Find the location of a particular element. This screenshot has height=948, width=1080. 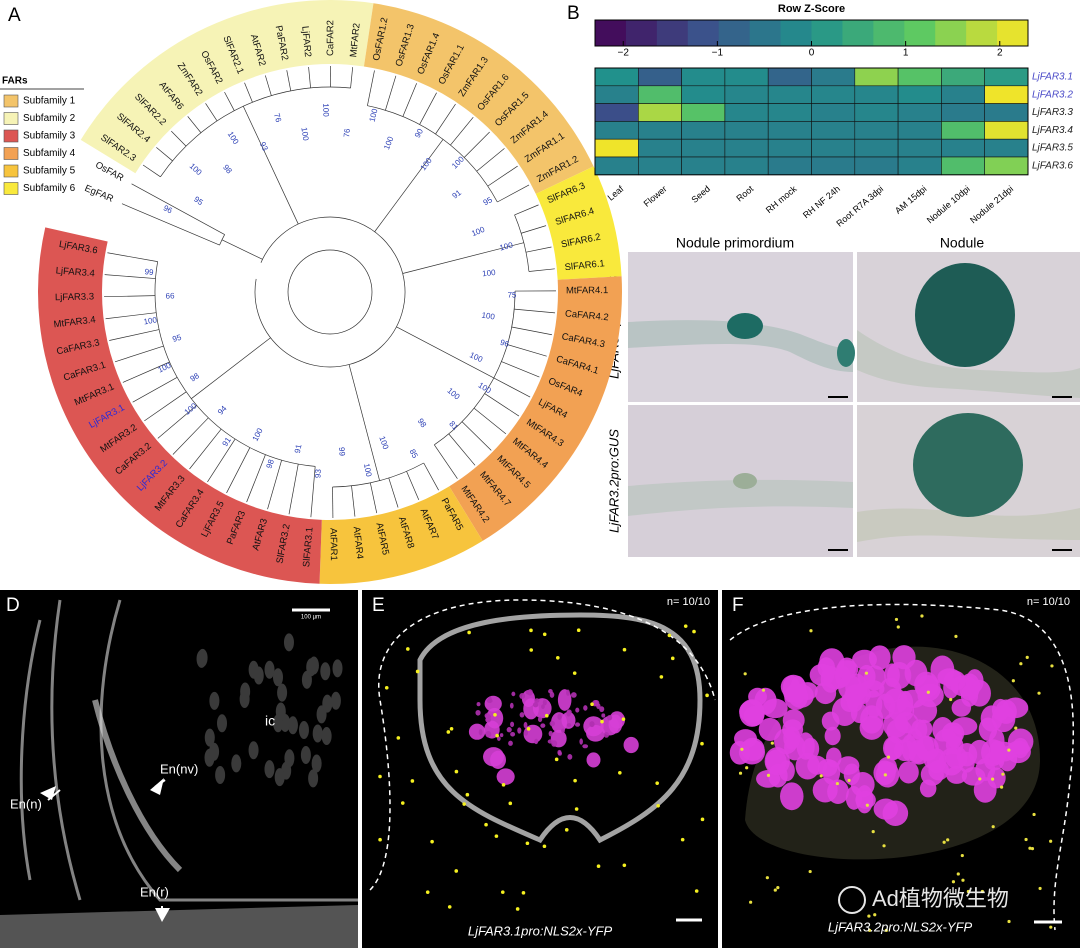

heatmap-frame is located at coordinates (811, 121).